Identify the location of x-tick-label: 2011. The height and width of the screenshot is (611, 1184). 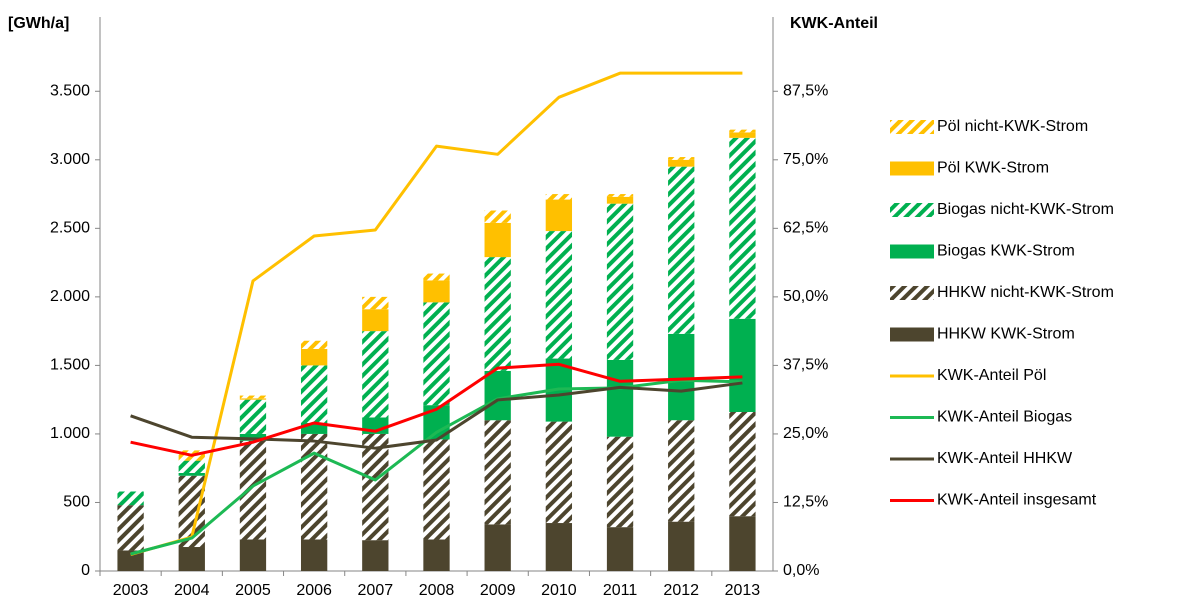
(620, 590).